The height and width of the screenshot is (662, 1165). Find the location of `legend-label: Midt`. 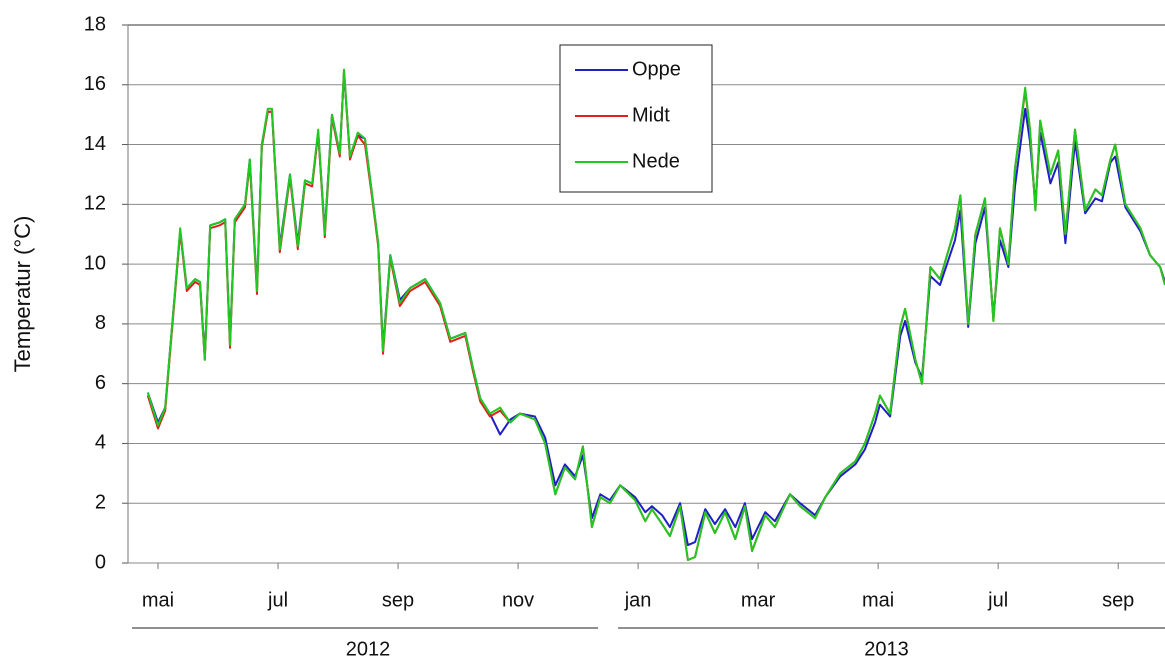

legend-label: Midt is located at coordinates (651, 115).